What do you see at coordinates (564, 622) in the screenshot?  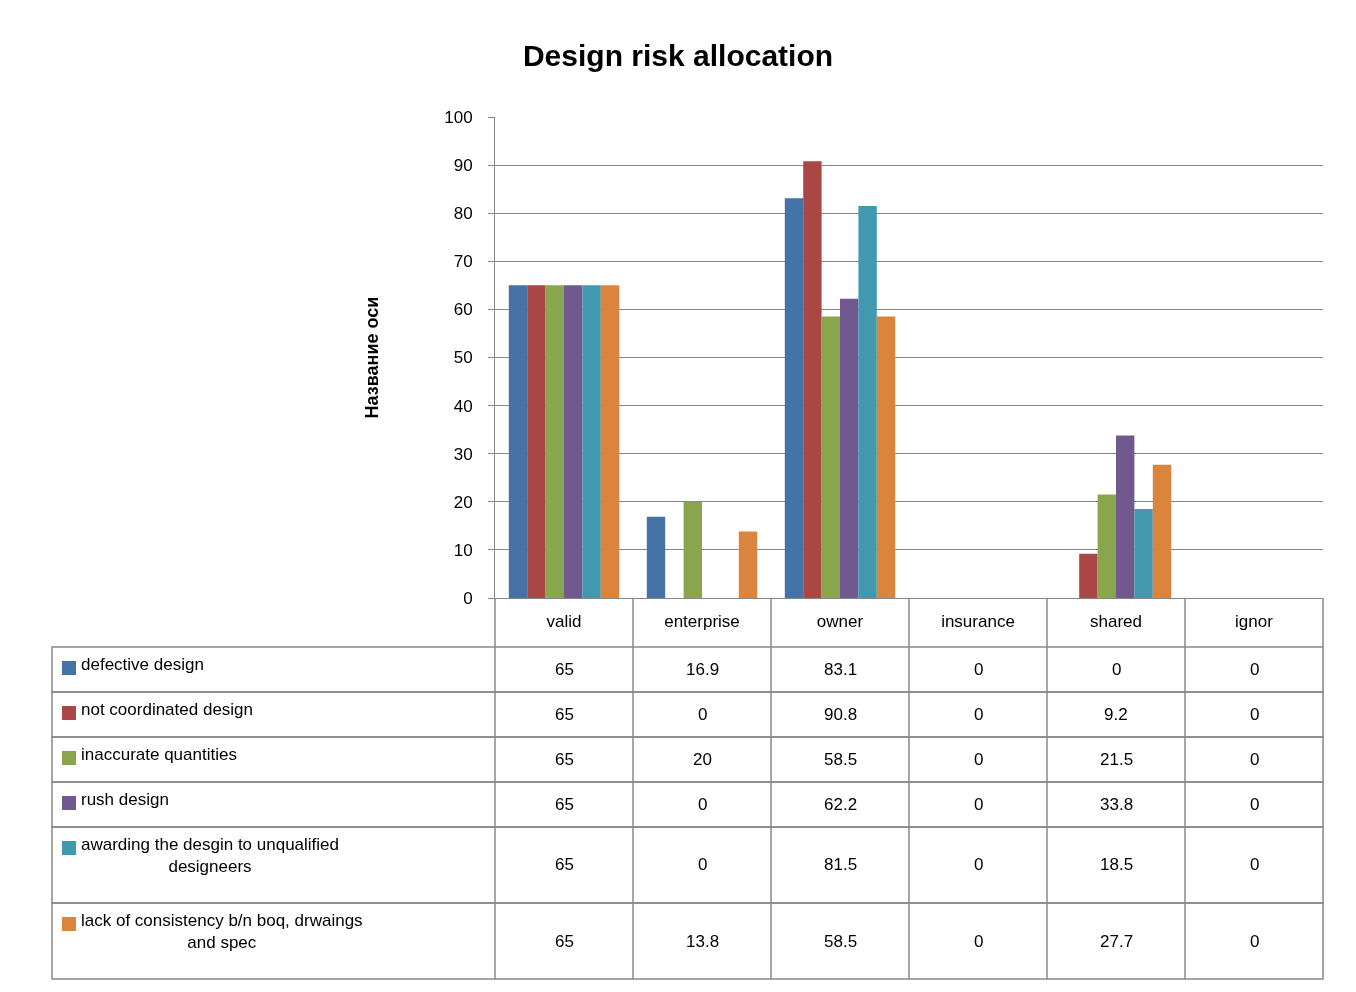 I see `x-tick-label: valid` at bounding box center [564, 622].